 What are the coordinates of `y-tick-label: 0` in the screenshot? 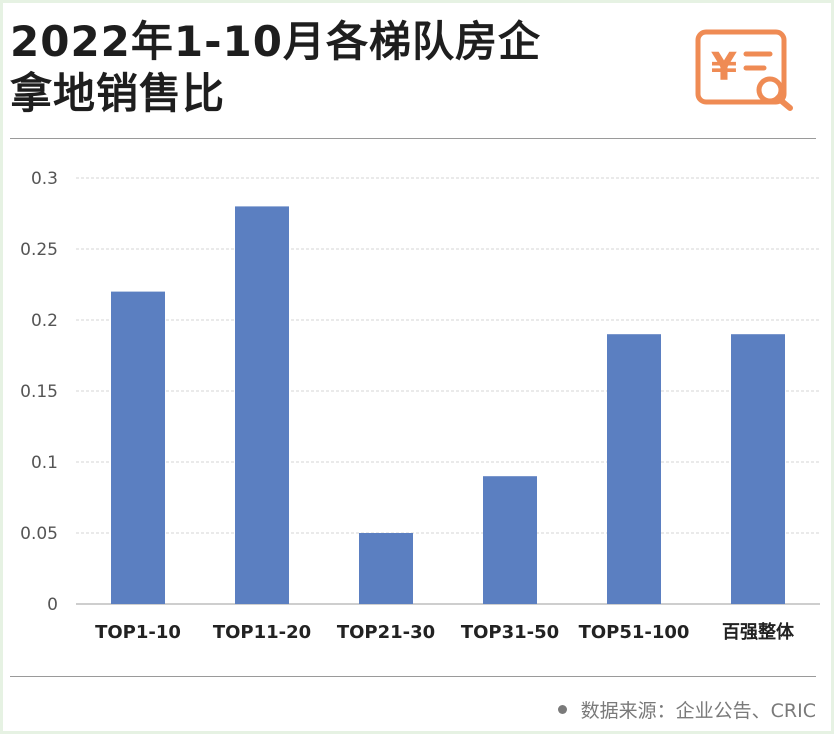 It's located at (52, 605).